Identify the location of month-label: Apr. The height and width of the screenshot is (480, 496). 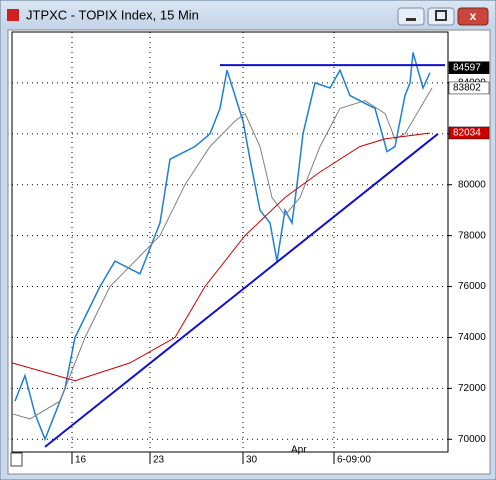
(299, 450).